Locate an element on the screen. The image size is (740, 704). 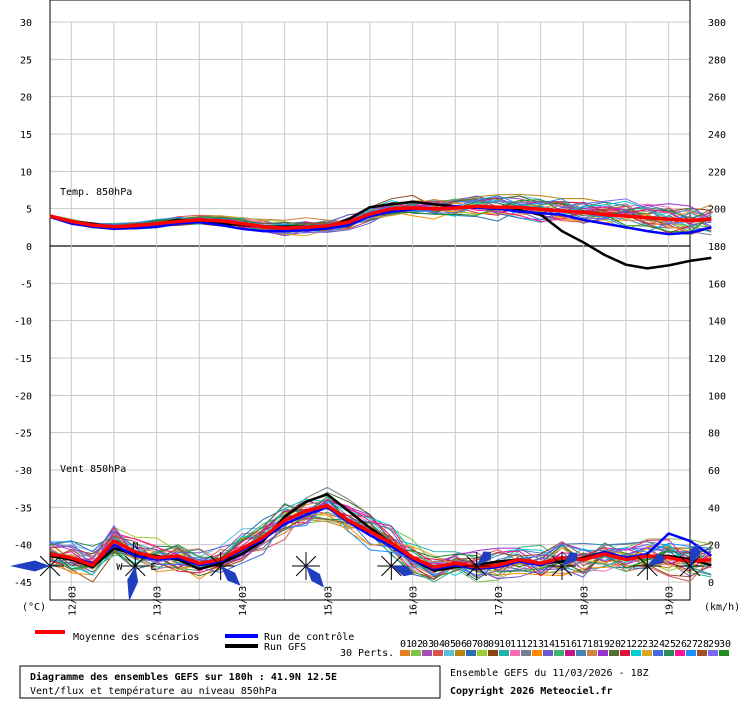
perturbation-id: 29 is located at coordinates (714, 644).